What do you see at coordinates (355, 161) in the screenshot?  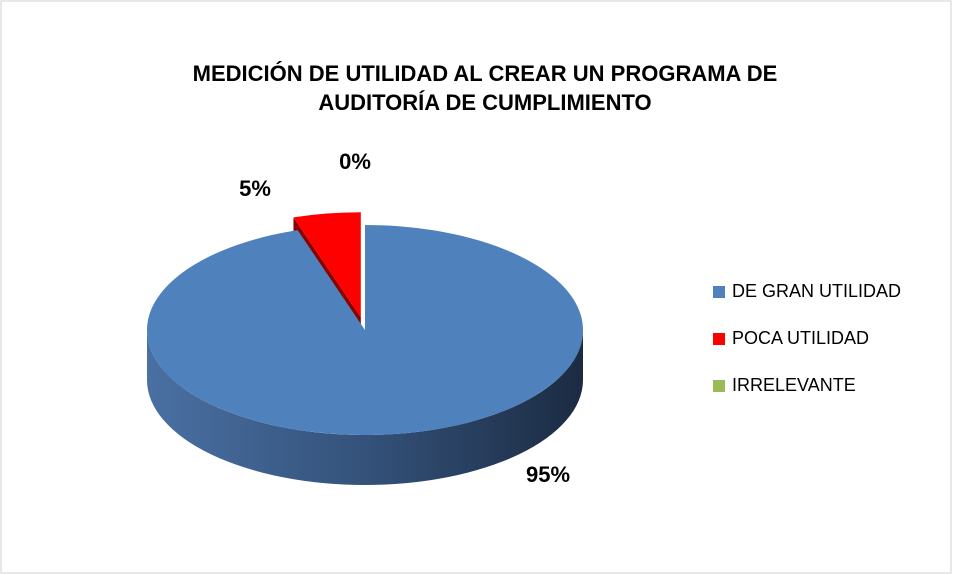 I see `data-label: 0%` at bounding box center [355, 161].